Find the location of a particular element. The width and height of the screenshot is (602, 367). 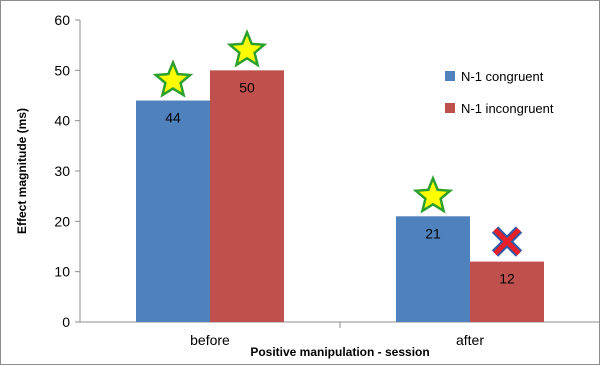

y-tick-label: 10 is located at coordinates (62, 272).